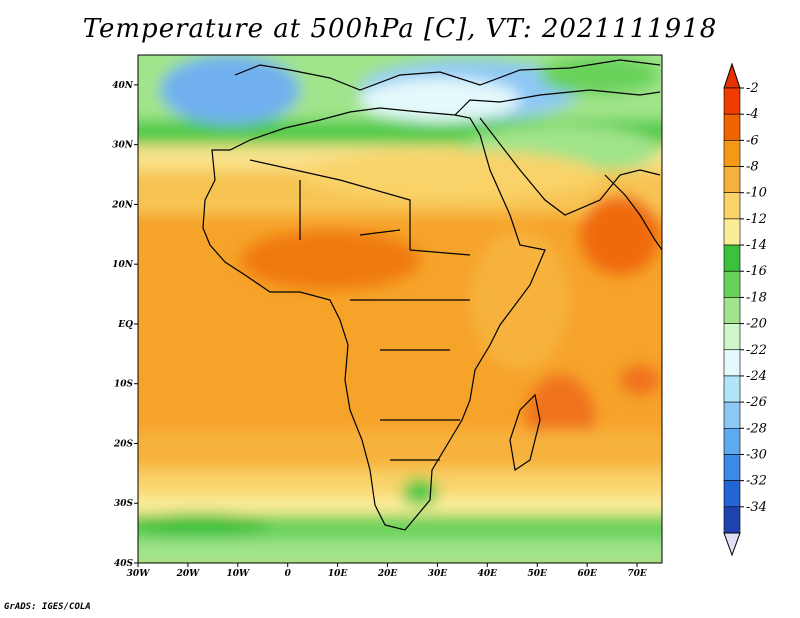 The width and height of the screenshot is (800, 618). What do you see at coordinates (139, 574) in the screenshot?
I see `lon-tick-label: 30W` at bounding box center [139, 574].